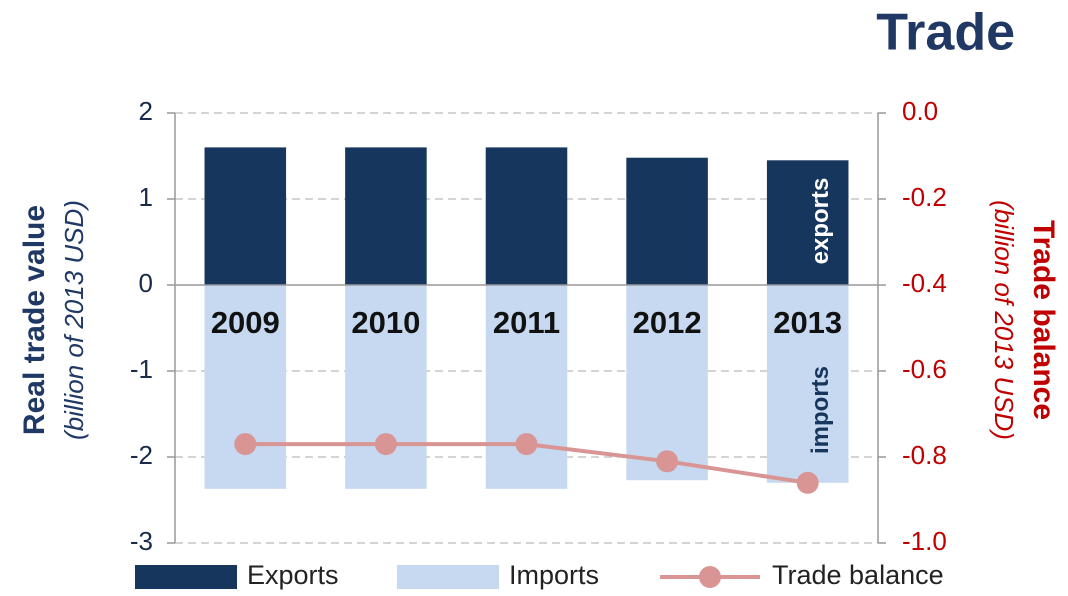 The height and width of the screenshot is (596, 1068). What do you see at coordinates (667, 322) in the screenshot?
I see `x-tick-label: 2012` at bounding box center [667, 322].